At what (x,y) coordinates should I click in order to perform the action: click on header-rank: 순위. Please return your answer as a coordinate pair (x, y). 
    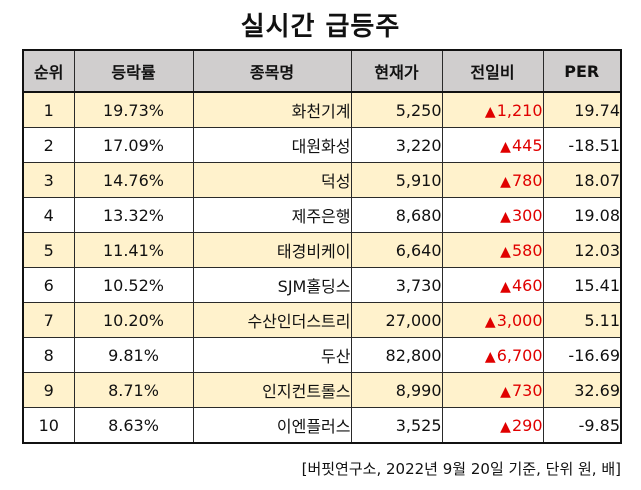
    Looking at the image, I should click on (48, 71).